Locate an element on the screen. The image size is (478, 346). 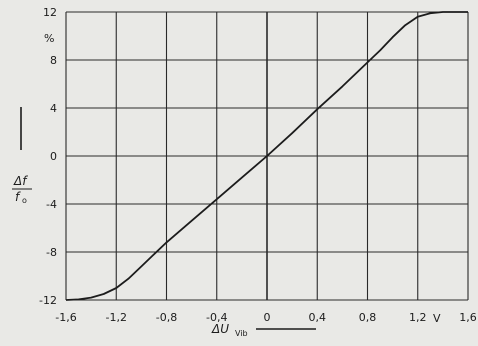
x-tick-label: 0,4 is located at coordinates (318, 317).